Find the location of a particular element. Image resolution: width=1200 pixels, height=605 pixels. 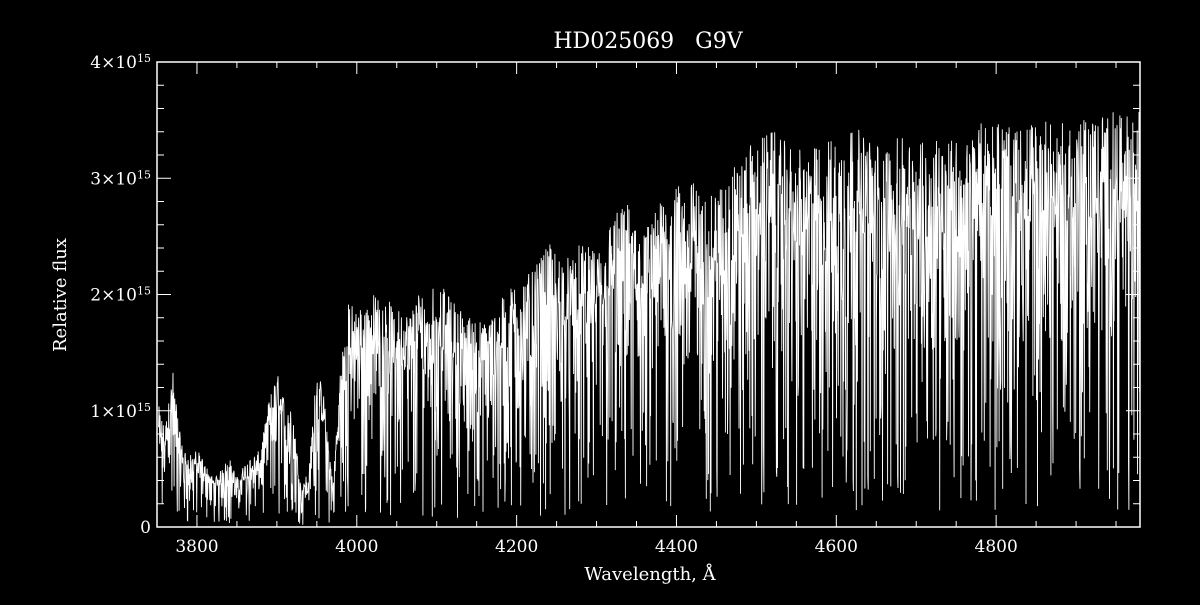

x-tick-label: 4200 is located at coordinates (516, 547).